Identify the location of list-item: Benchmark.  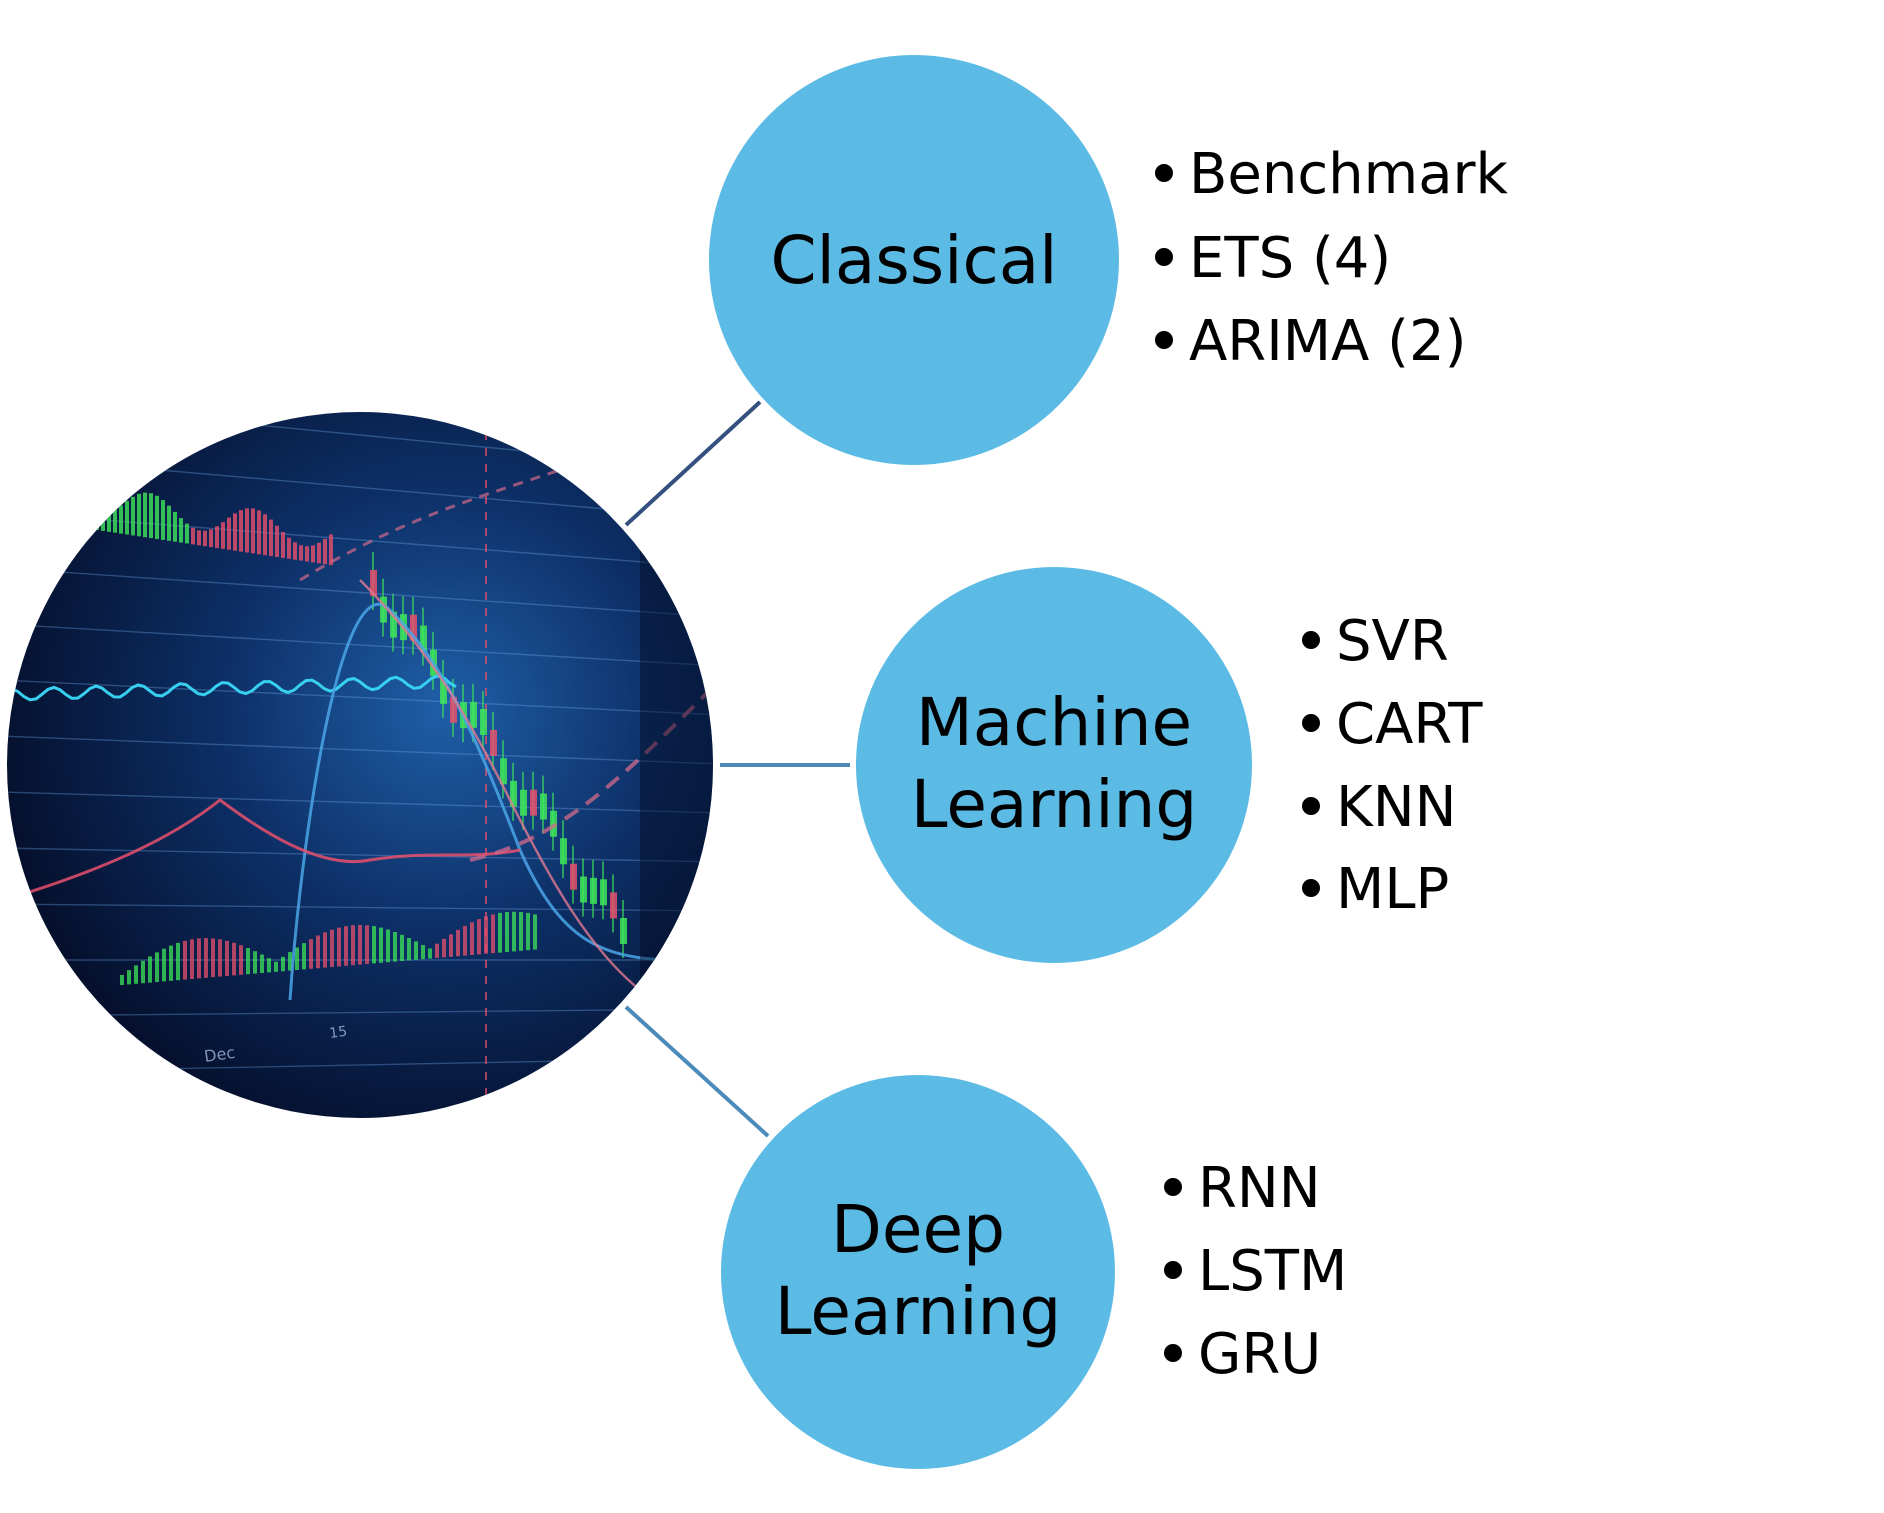
(1349, 174).